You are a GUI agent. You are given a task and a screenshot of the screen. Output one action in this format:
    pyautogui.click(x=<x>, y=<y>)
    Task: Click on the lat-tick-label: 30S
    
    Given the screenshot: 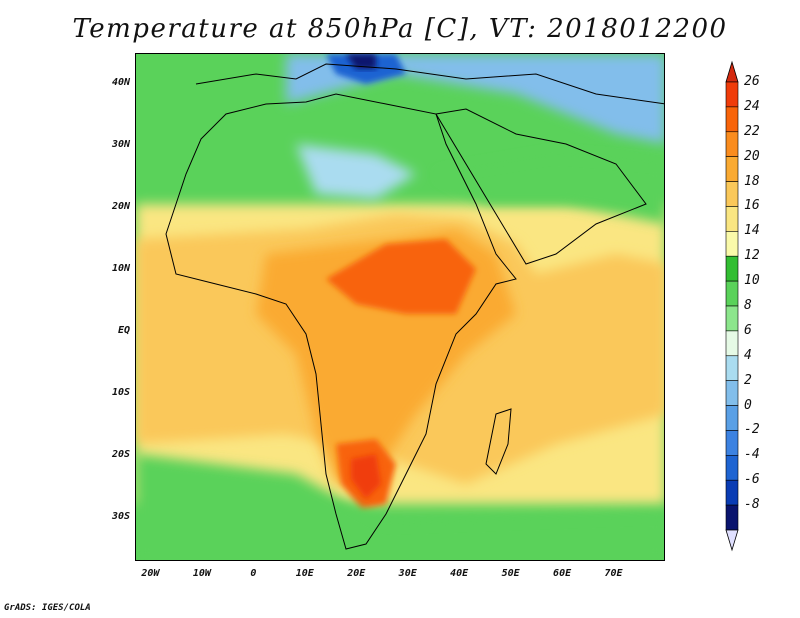 What is the action you would take?
    pyautogui.click(x=120, y=516)
    